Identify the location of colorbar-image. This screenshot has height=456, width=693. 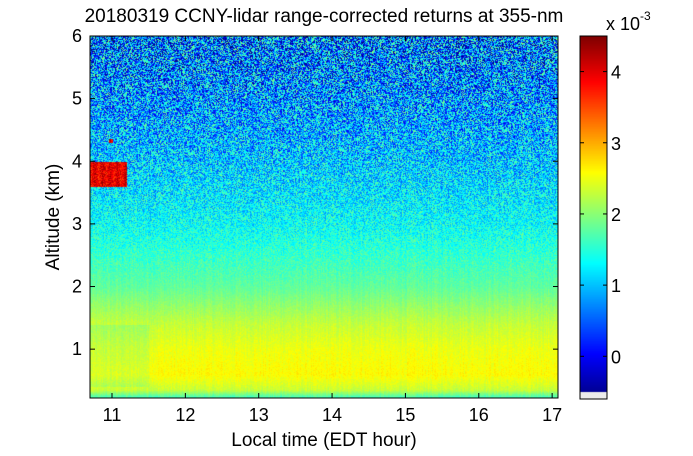
(593, 217).